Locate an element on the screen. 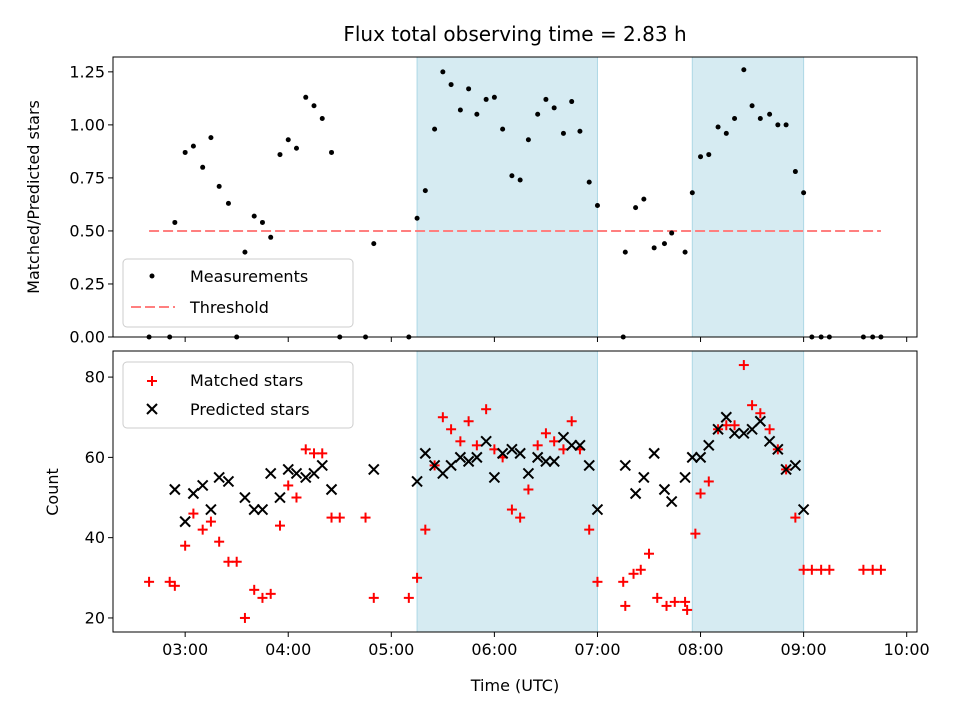 The height and width of the screenshot is (720, 960). x-tick-label: 06:00 is located at coordinates (494, 649).